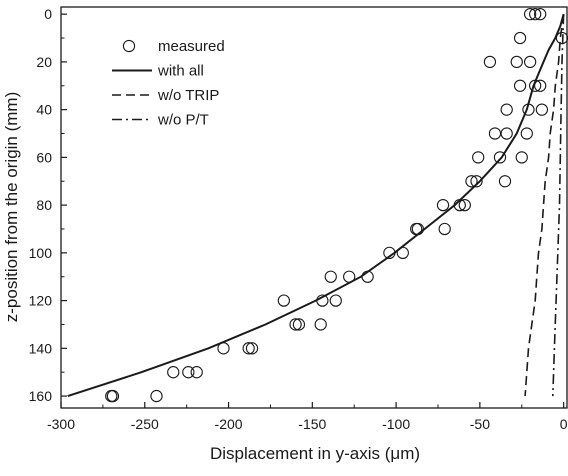 The height and width of the screenshot is (476, 568). I want to click on y-axis-ticks: 0 20 40 60 80 100 120 140 160, so click(48, 205).